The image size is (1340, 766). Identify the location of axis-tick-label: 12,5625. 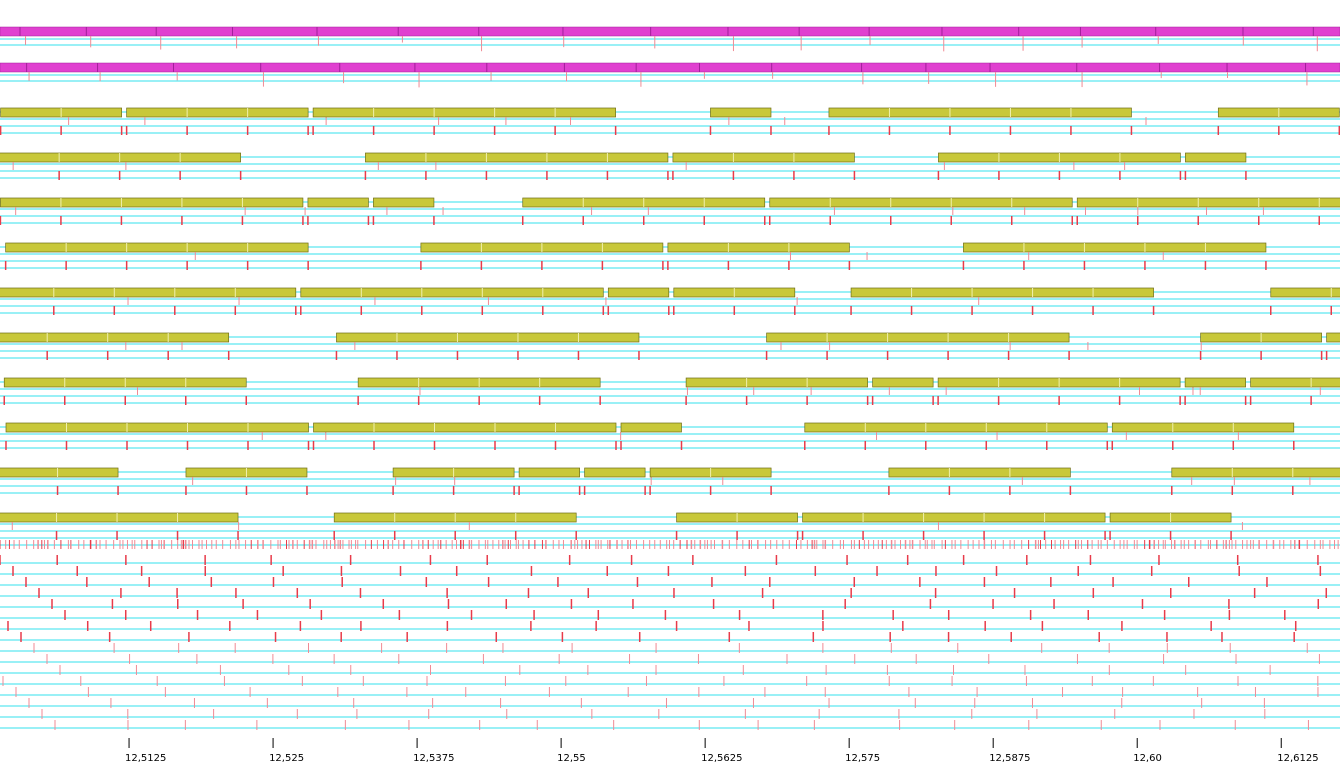
(721, 758).